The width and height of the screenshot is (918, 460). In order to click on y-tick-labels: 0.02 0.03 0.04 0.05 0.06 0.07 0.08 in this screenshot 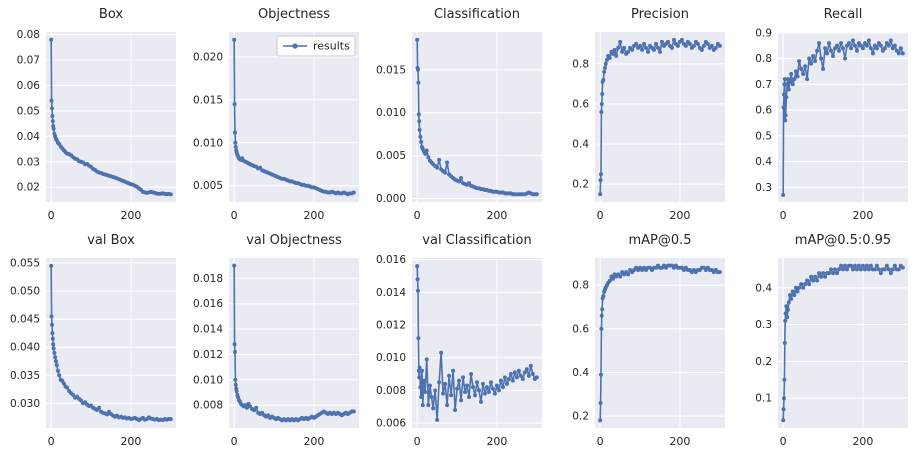, I will do `click(29, 111)`.